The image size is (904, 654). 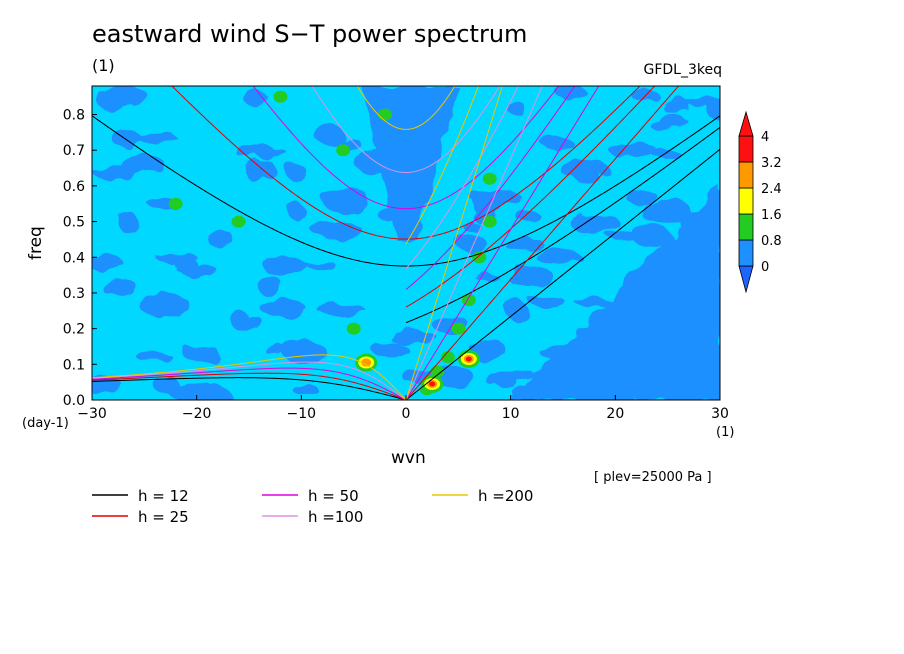 I want to click on x-tick-label: −30, so click(x=92, y=414).